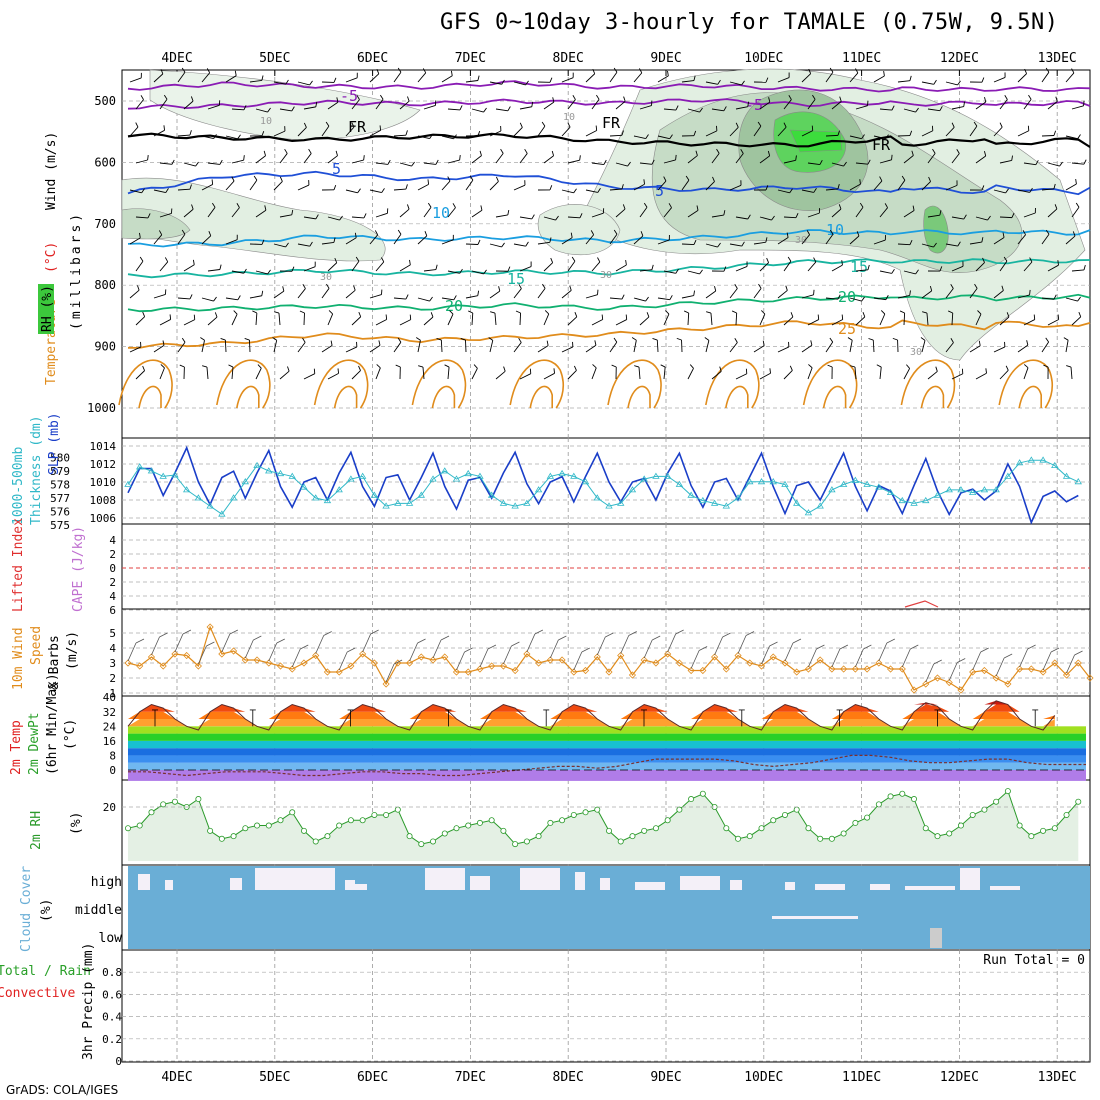 The height and width of the screenshot is (1100, 1100). Describe the element at coordinates (835, 230) in the screenshot. I see `contour-label: 10` at that location.